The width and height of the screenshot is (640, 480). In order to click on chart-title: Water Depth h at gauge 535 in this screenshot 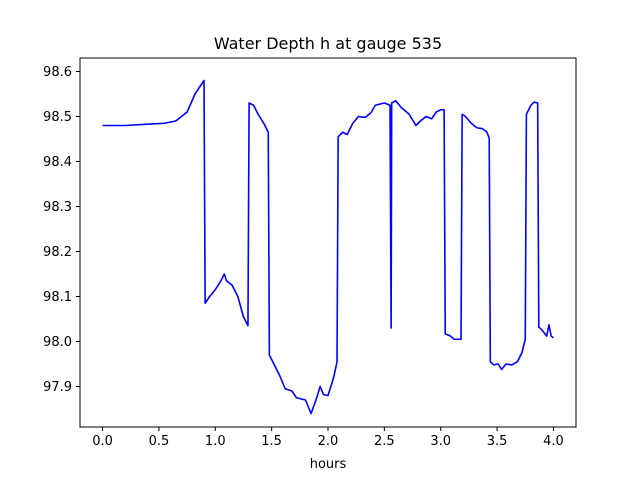, I will do `click(328, 43)`.